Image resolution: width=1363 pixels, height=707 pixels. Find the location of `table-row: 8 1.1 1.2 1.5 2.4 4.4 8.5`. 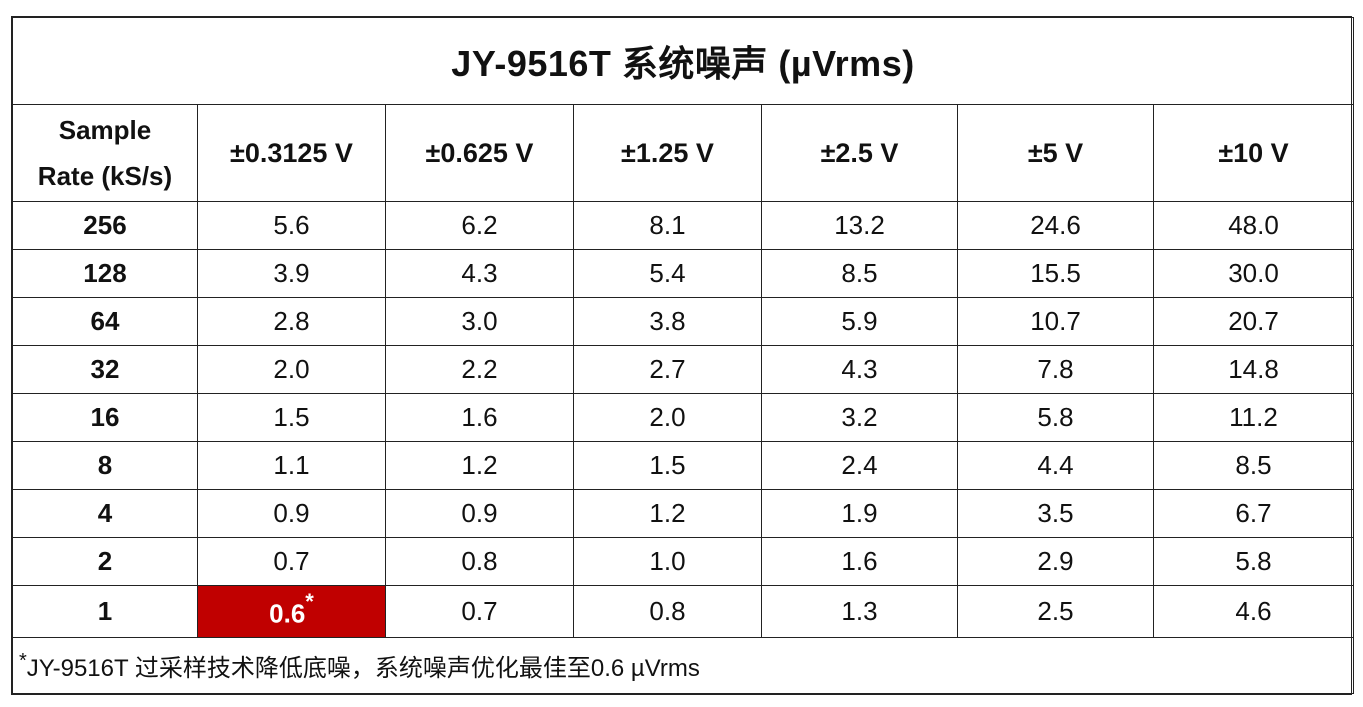

table-row: 8 1.1 1.2 1.5 2.4 4.4 8.5 is located at coordinates (683, 465).